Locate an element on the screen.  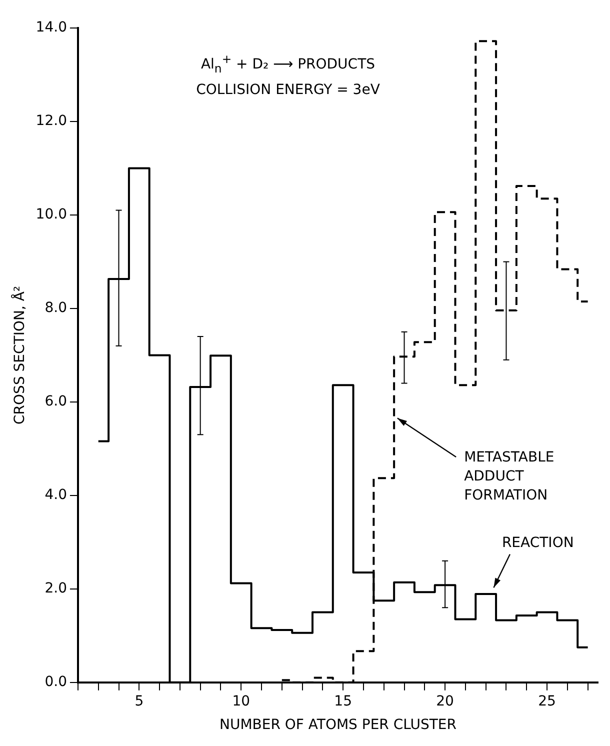
y-tick-label: 12.0 is located at coordinates (51, 121).